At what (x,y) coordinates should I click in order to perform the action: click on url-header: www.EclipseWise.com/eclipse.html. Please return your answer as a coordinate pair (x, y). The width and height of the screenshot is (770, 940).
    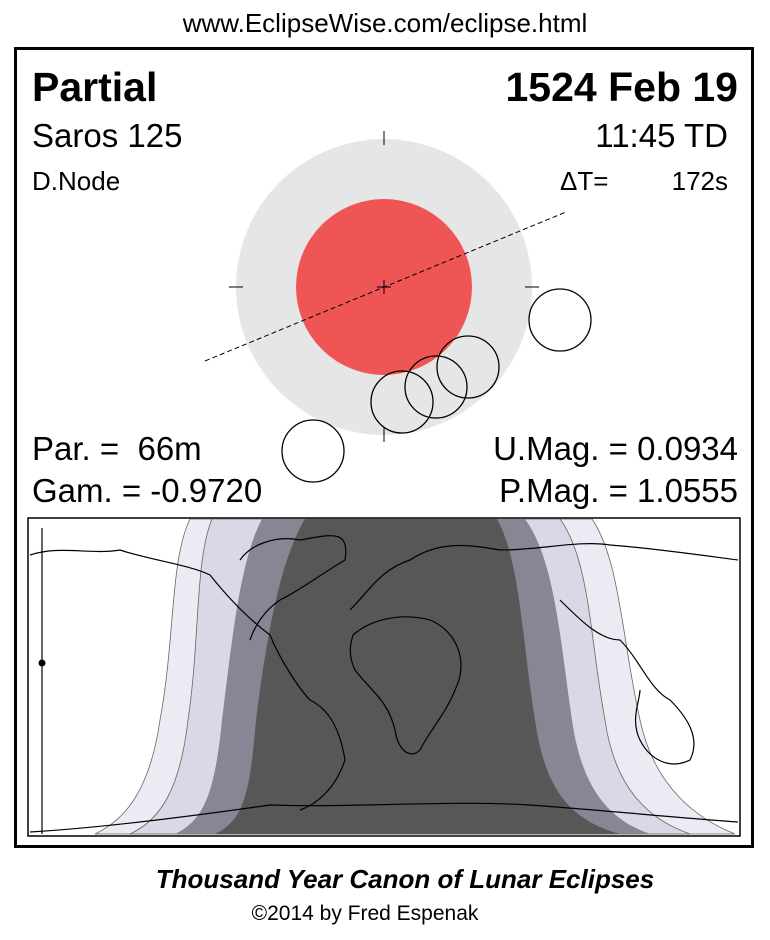
    Looking at the image, I should click on (385, 23).